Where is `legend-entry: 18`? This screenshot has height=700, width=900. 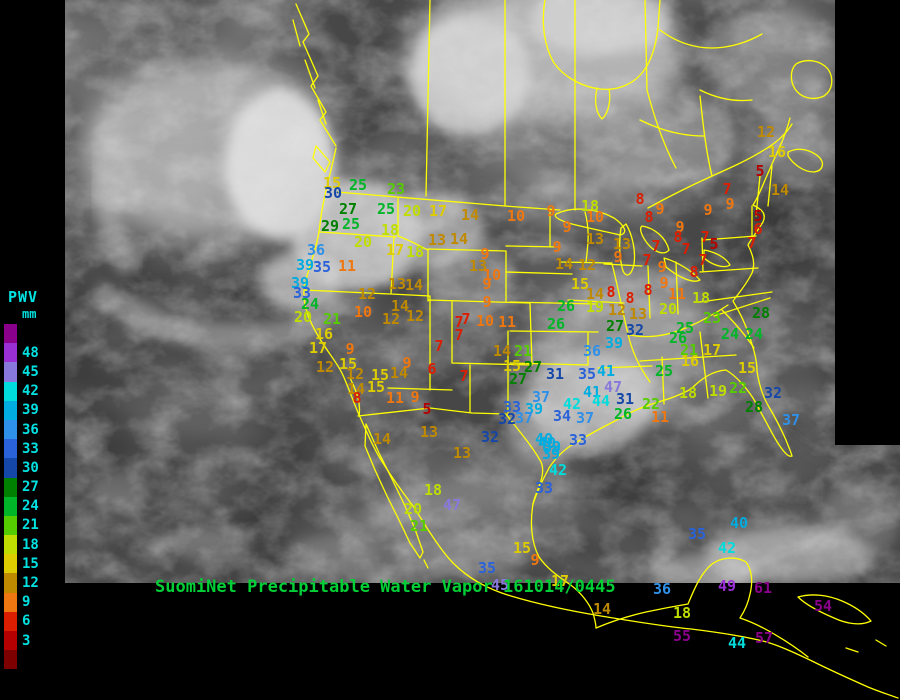
legend-entry: 18 is located at coordinates (34, 545).